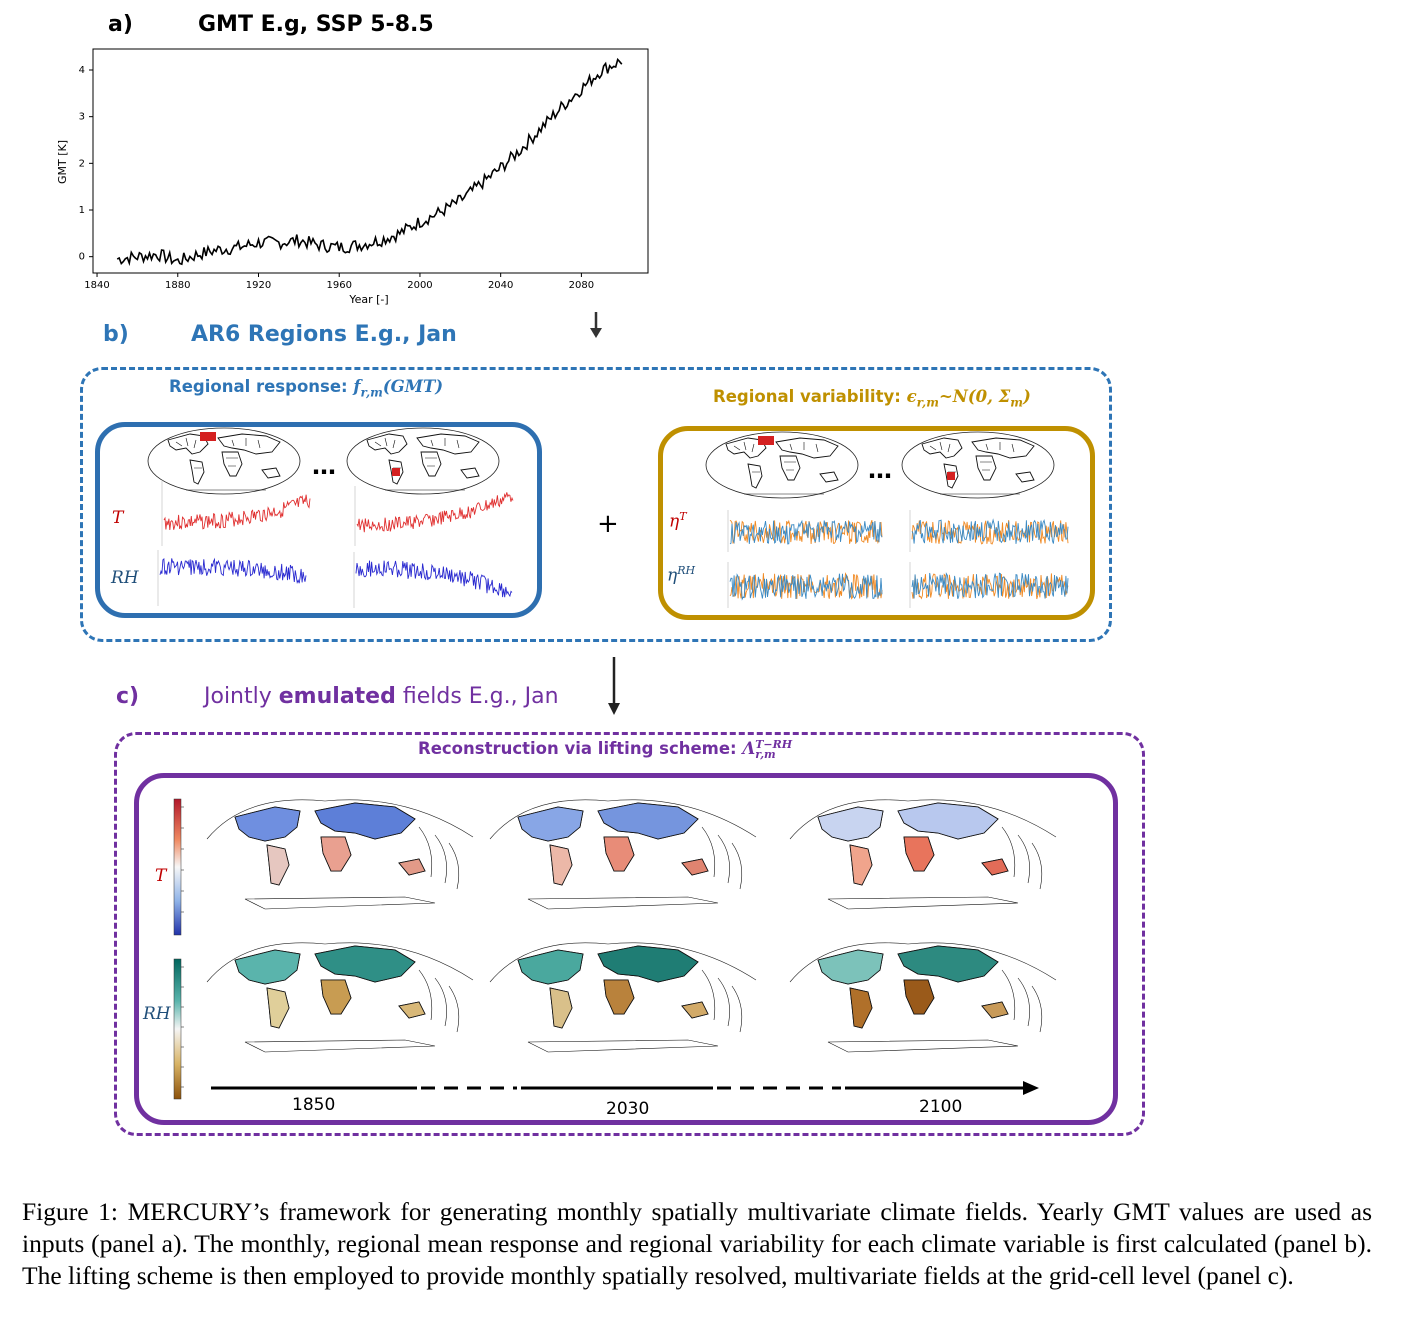 The height and width of the screenshot is (1341, 1413). Describe the element at coordinates (258, 285) in the screenshot. I see `x-tick-label: 1920` at that location.